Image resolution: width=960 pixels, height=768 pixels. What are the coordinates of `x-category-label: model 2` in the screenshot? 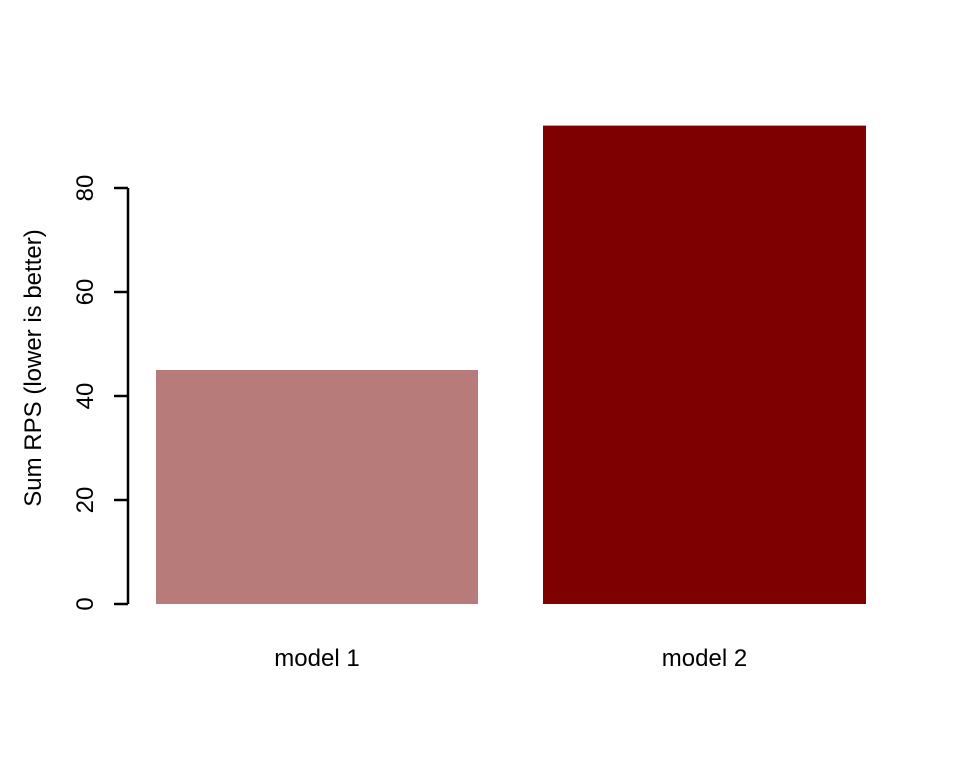 It's located at (704, 658).